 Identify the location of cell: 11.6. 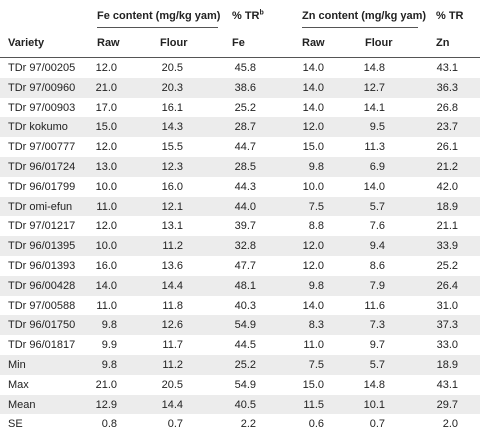
(374, 305).